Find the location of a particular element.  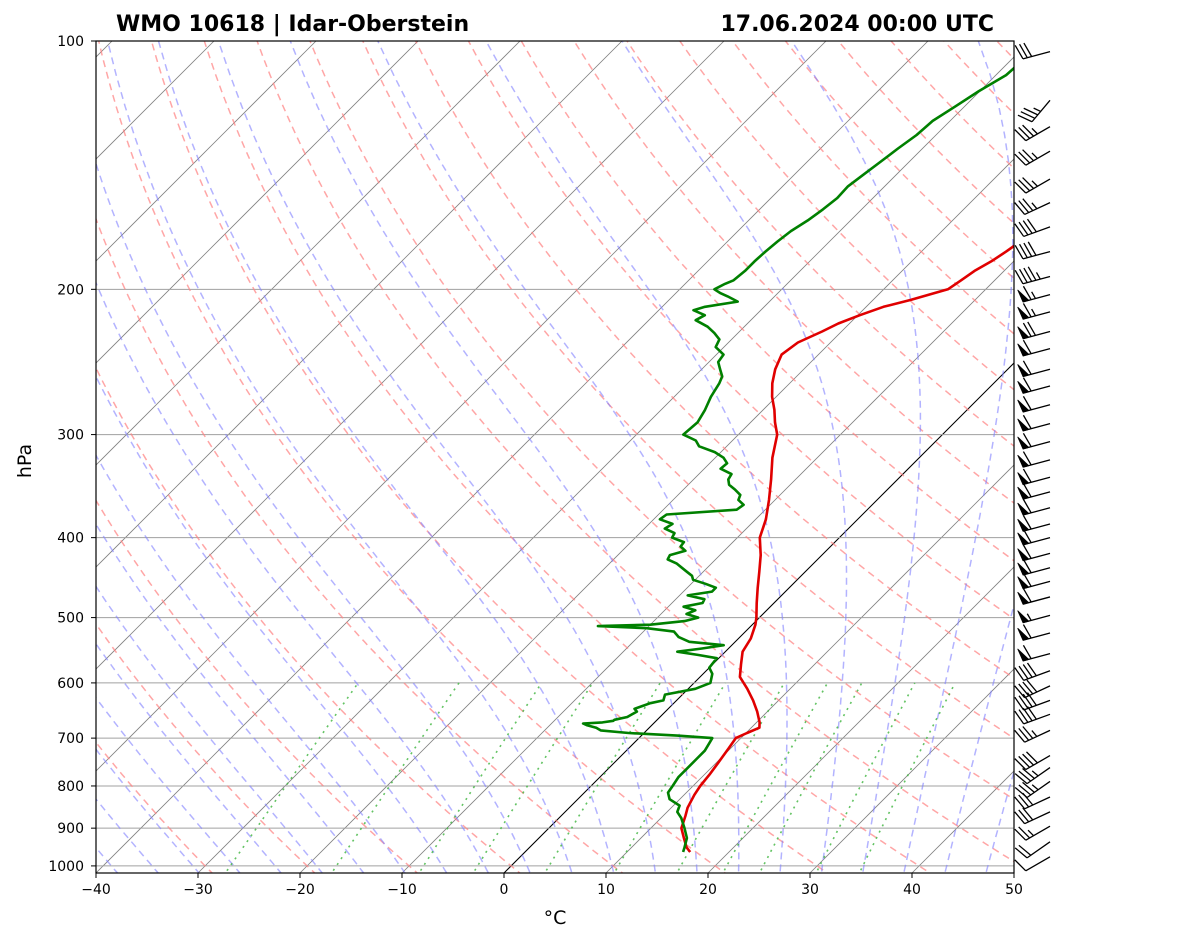

x-tick-label: 10 is located at coordinates (606, 890).